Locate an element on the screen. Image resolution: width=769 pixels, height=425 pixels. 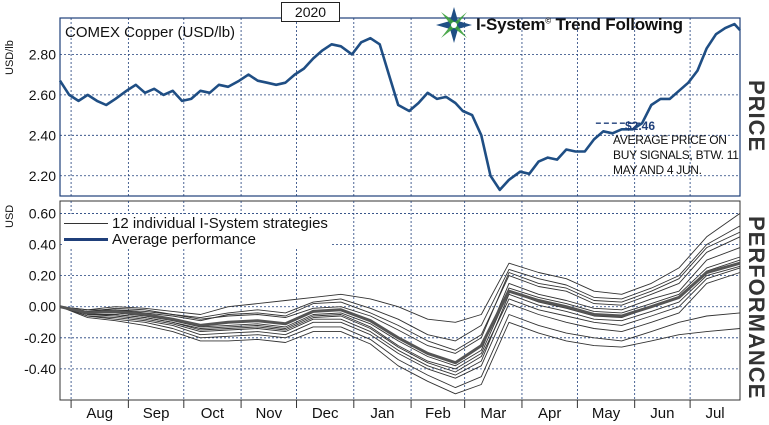
price-y-tick-label: 2.60 is located at coordinates (42, 95).